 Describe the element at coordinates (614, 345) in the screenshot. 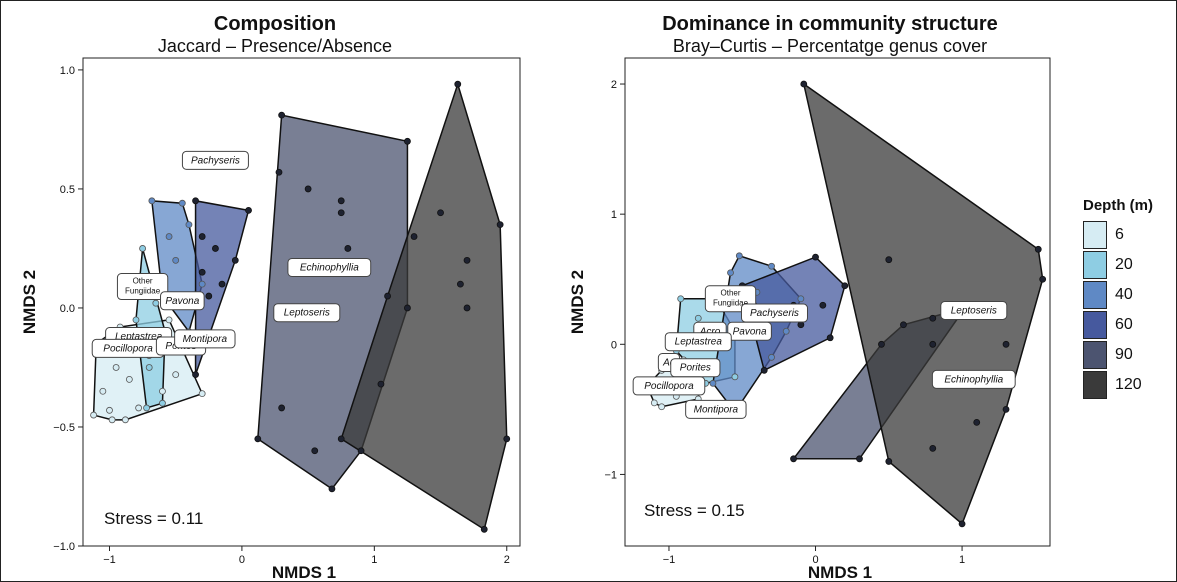

I see `y-tick-label: 0` at that location.